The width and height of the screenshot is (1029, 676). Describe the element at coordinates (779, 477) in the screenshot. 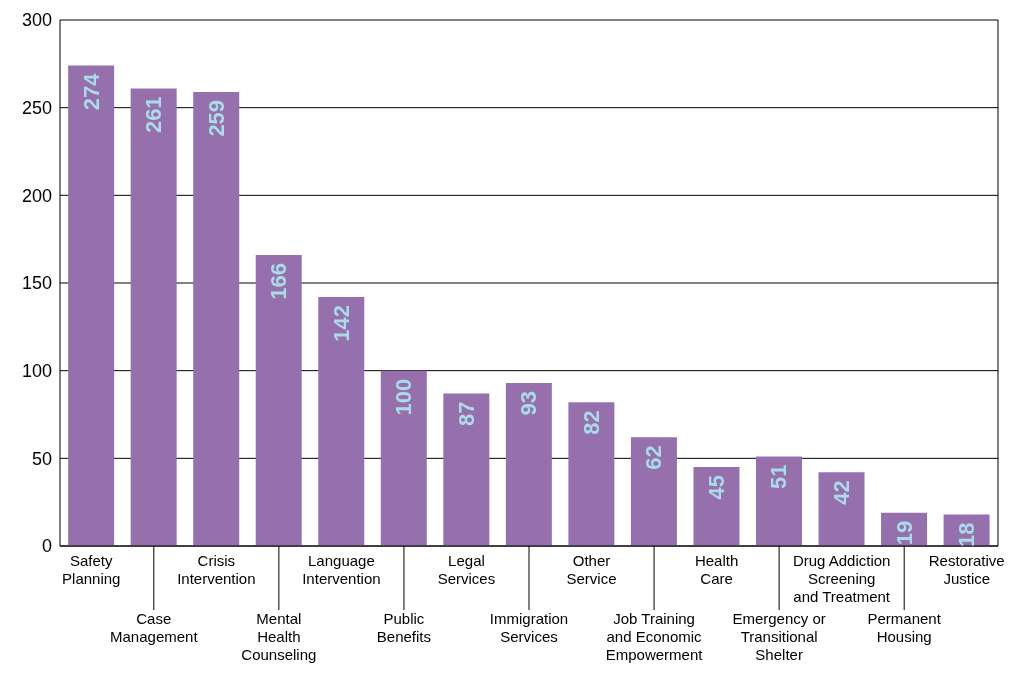

I see `data-label: 51` at that location.